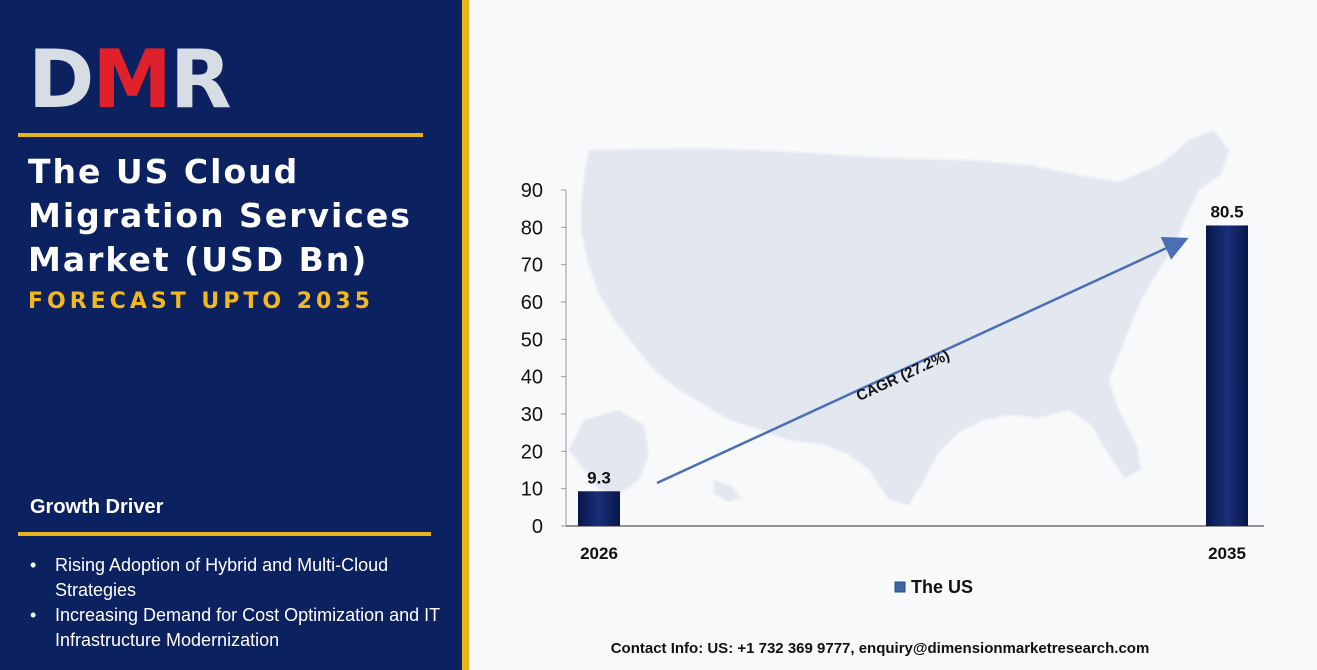  I want to click on report-subtitle: FORECAST UPTO 2035, so click(201, 301).